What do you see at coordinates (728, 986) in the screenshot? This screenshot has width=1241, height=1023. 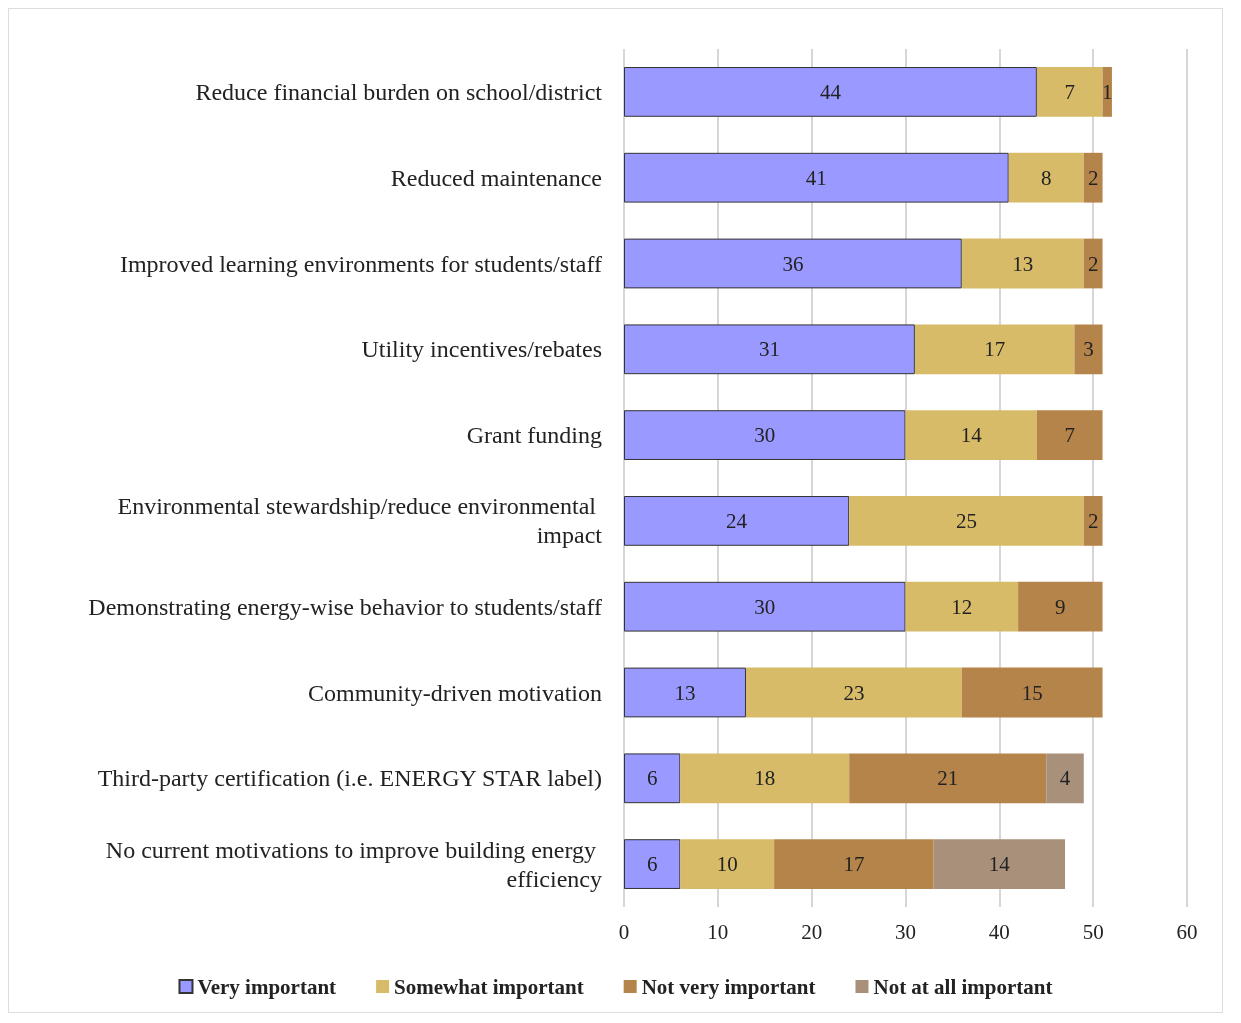 I see `legend-label: Not very important` at bounding box center [728, 986].